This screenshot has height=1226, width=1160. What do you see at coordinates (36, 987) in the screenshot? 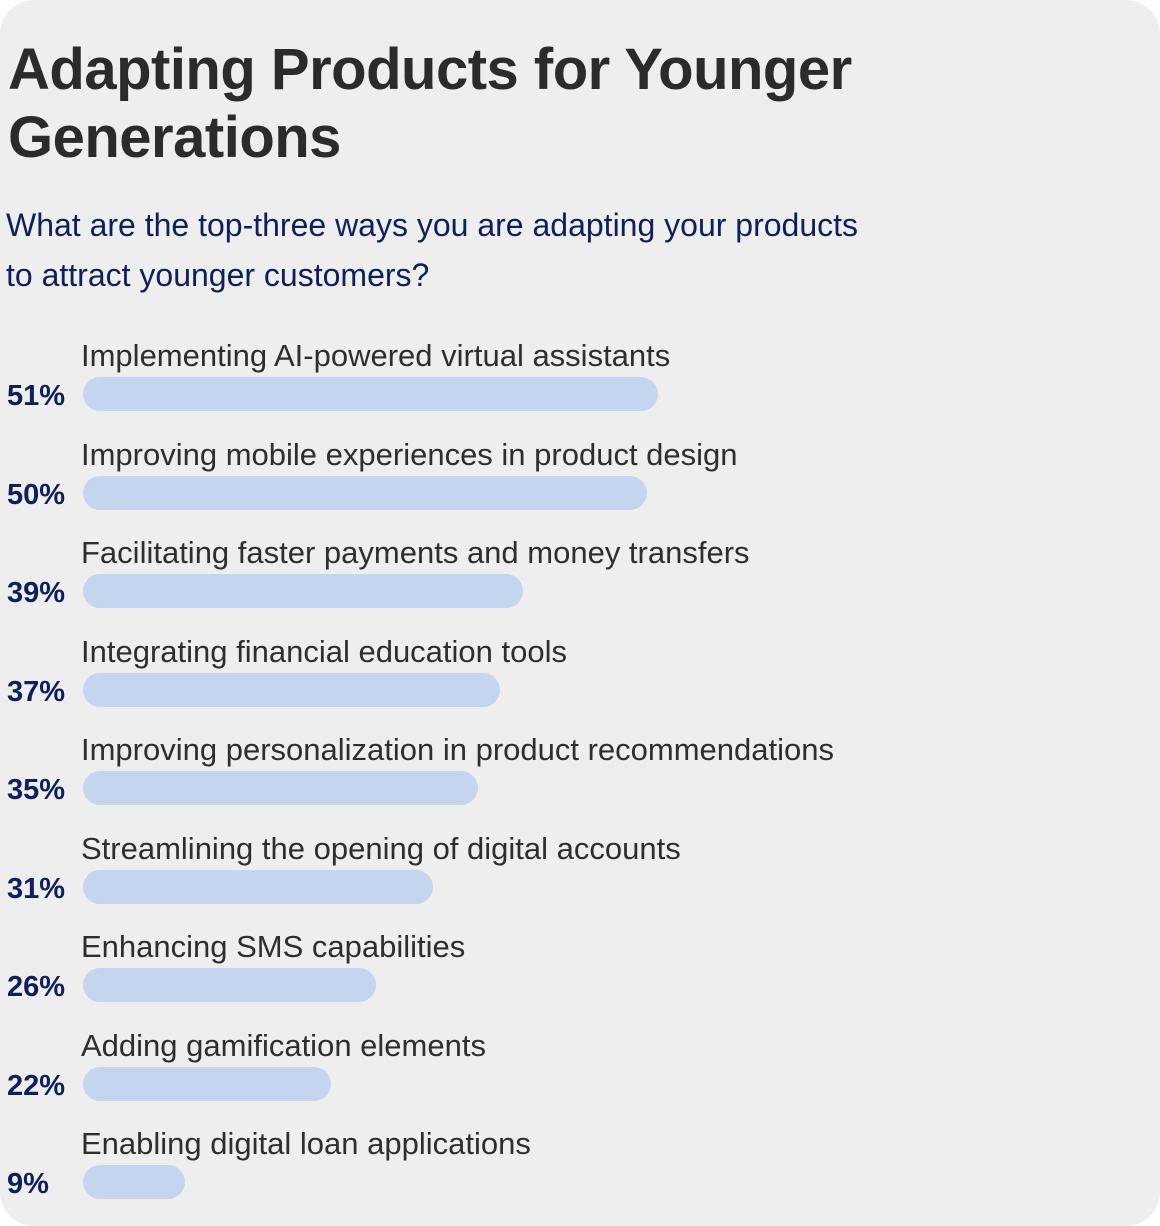
I see `value-label: 26%` at bounding box center [36, 987].